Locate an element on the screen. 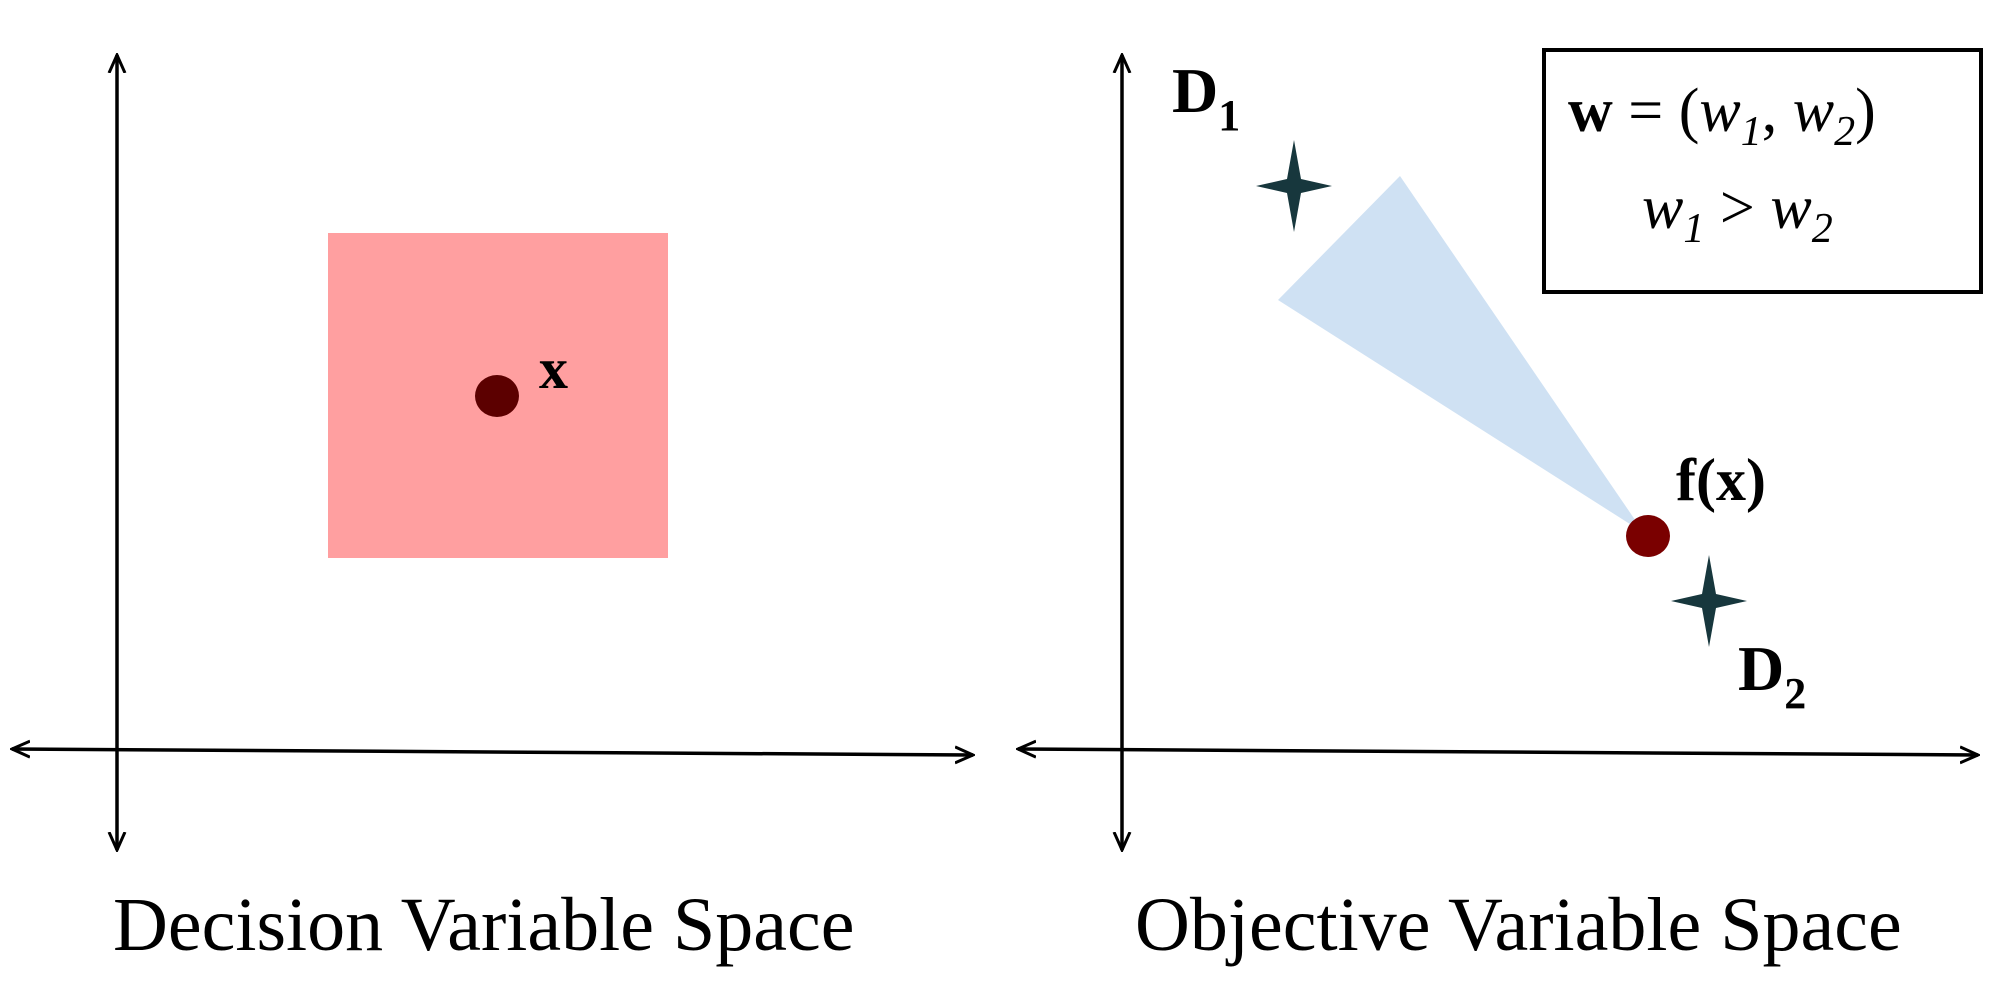 This screenshot has height=1003, width=2000. weight-box-border is located at coordinates (1762, 171).